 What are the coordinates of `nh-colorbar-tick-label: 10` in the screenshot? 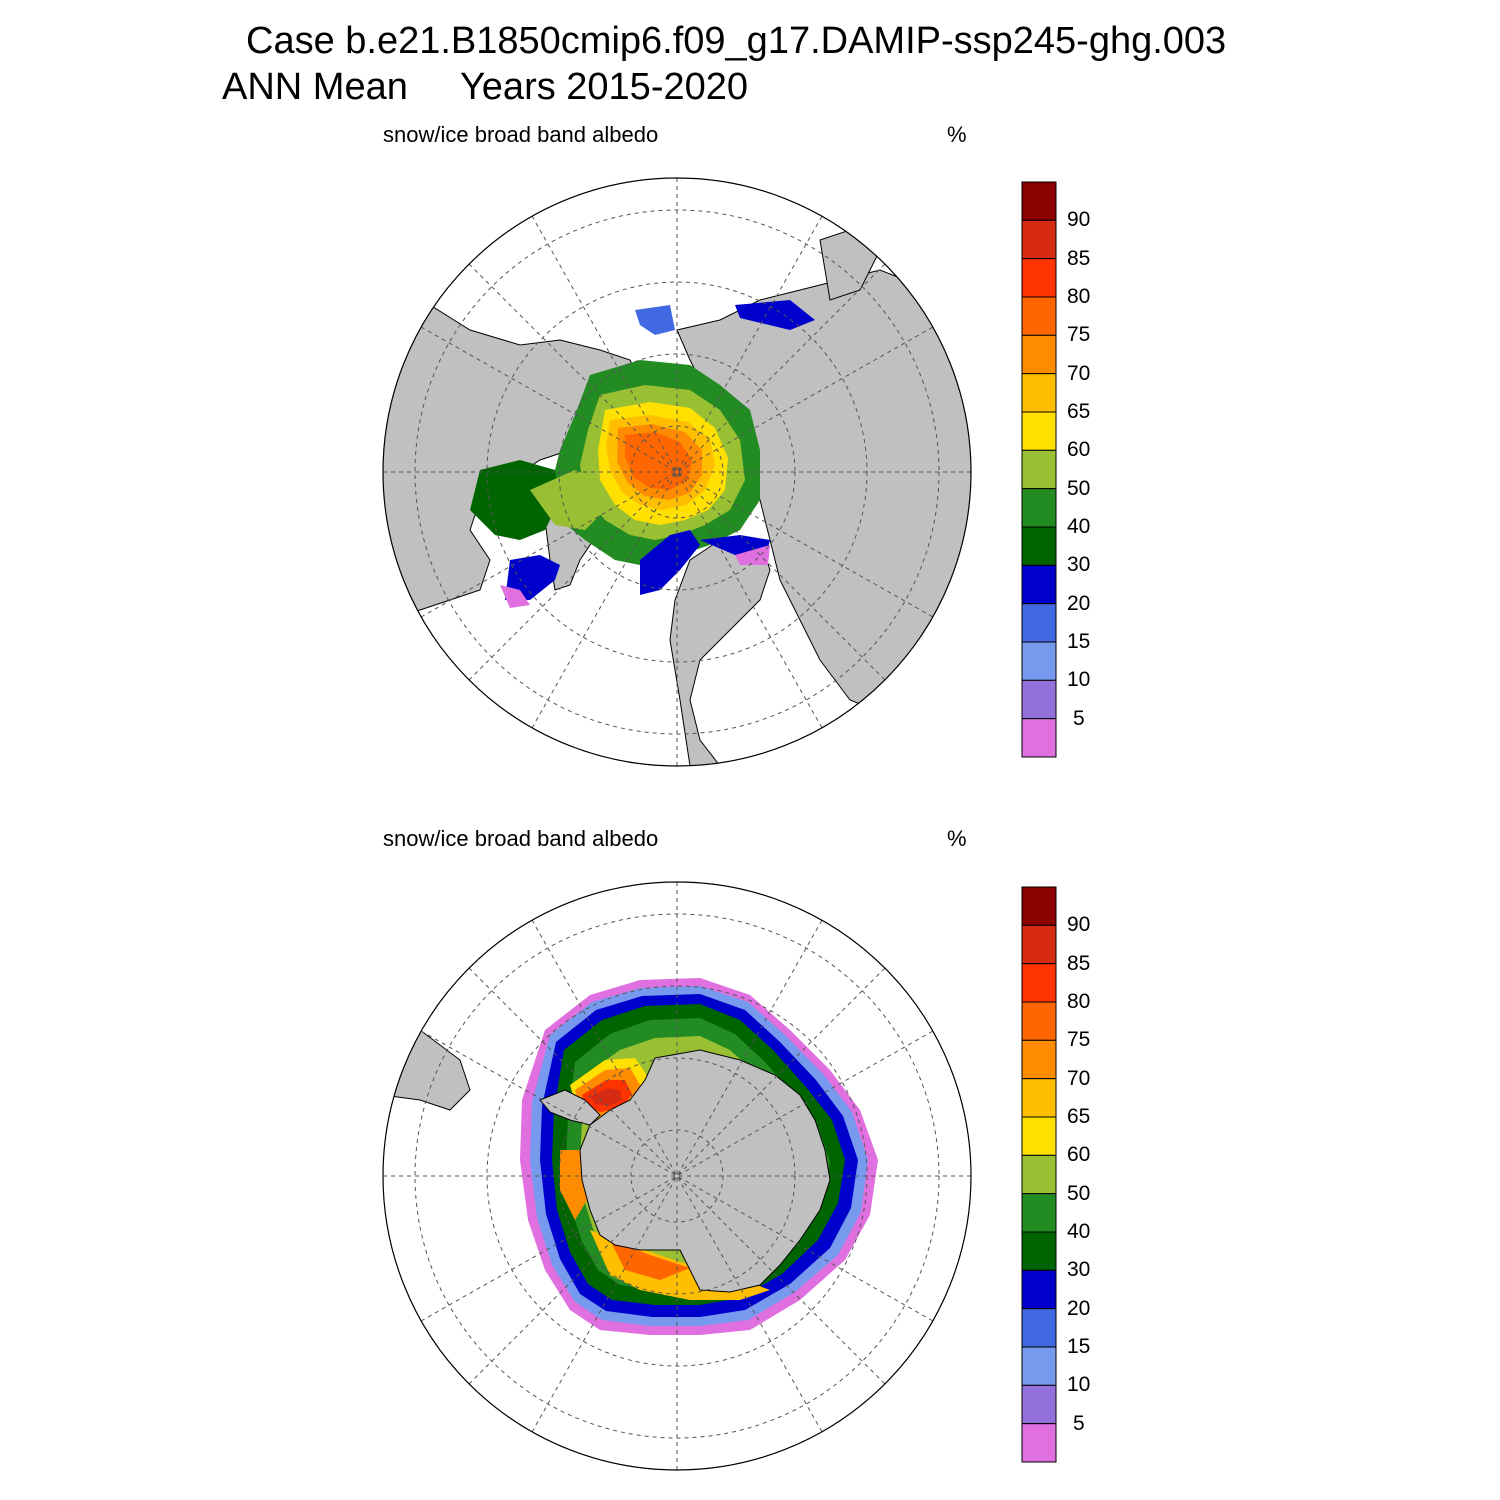 It's located at (1079, 680).